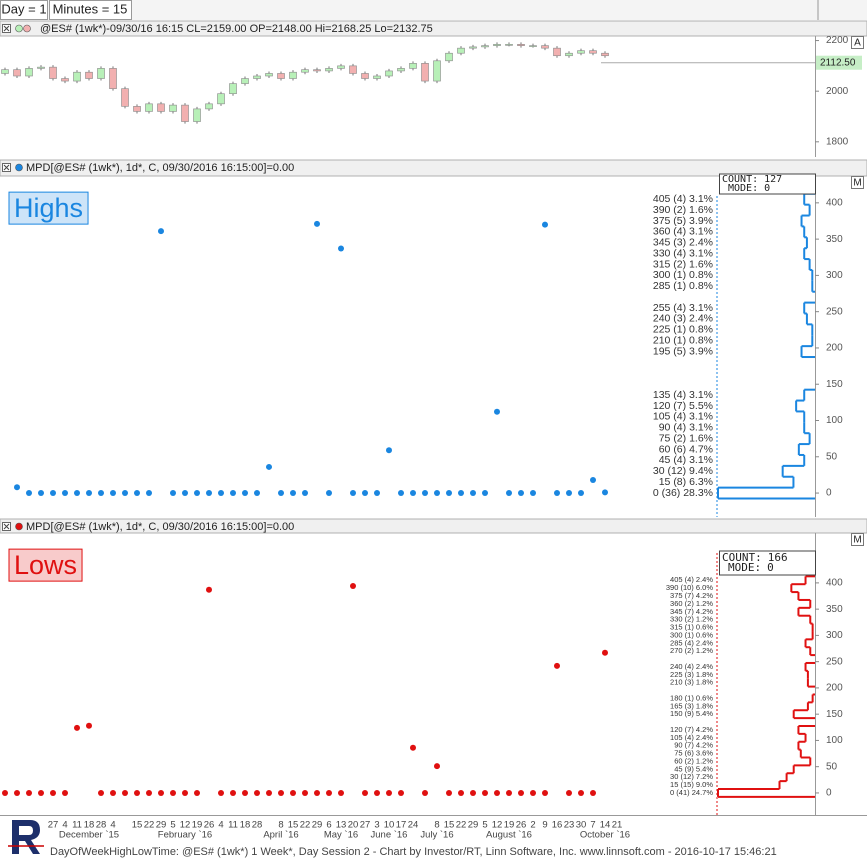  Describe the element at coordinates (683, 253) in the screenshot. I see `histogram-label: 330 (4) 3.1%` at that location.